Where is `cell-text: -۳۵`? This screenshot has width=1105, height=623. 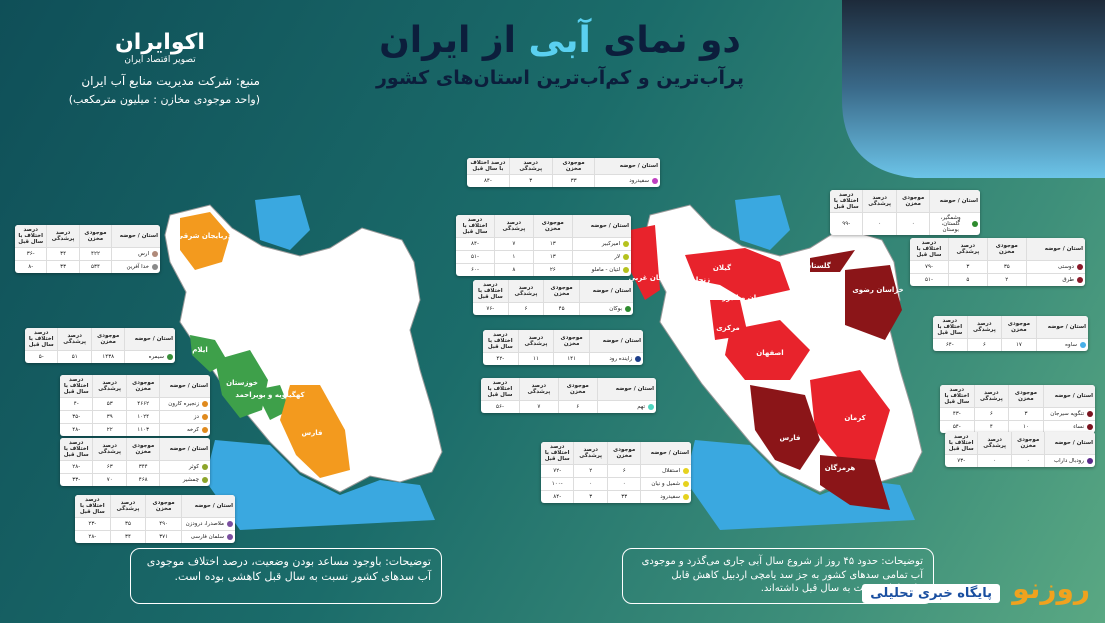
cell-text: -۳۵ is located at coordinates (76, 417).